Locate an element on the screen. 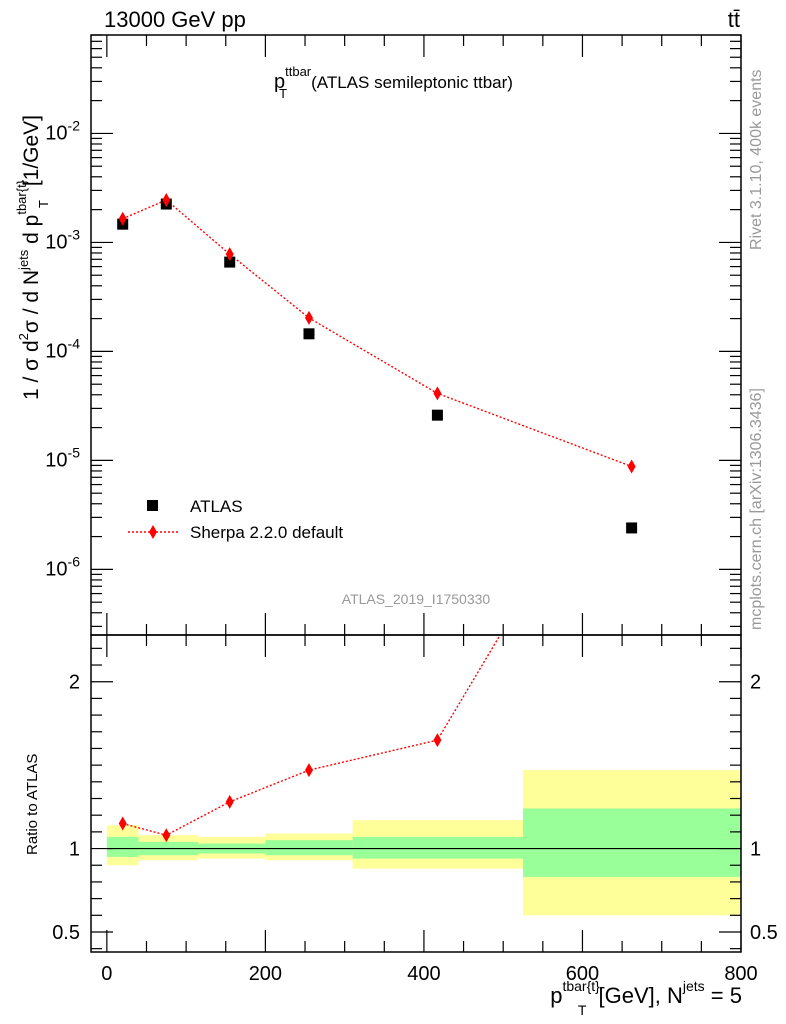 This screenshot has width=786, height=1024. ratio-y-tick-label: 0.5 is located at coordinates (66, 933).